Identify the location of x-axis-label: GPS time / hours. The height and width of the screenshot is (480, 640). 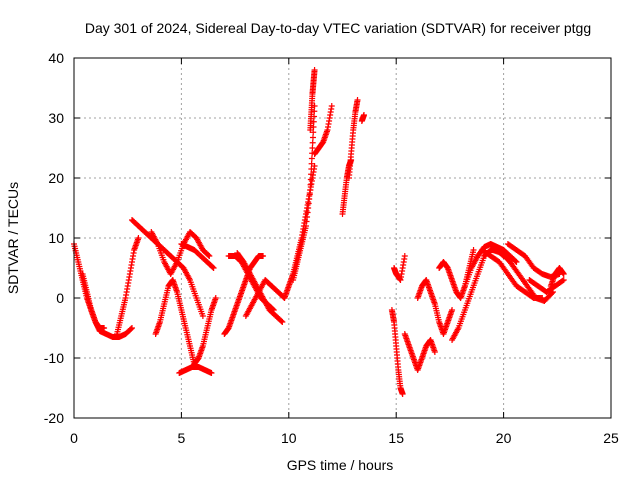
(340, 465).